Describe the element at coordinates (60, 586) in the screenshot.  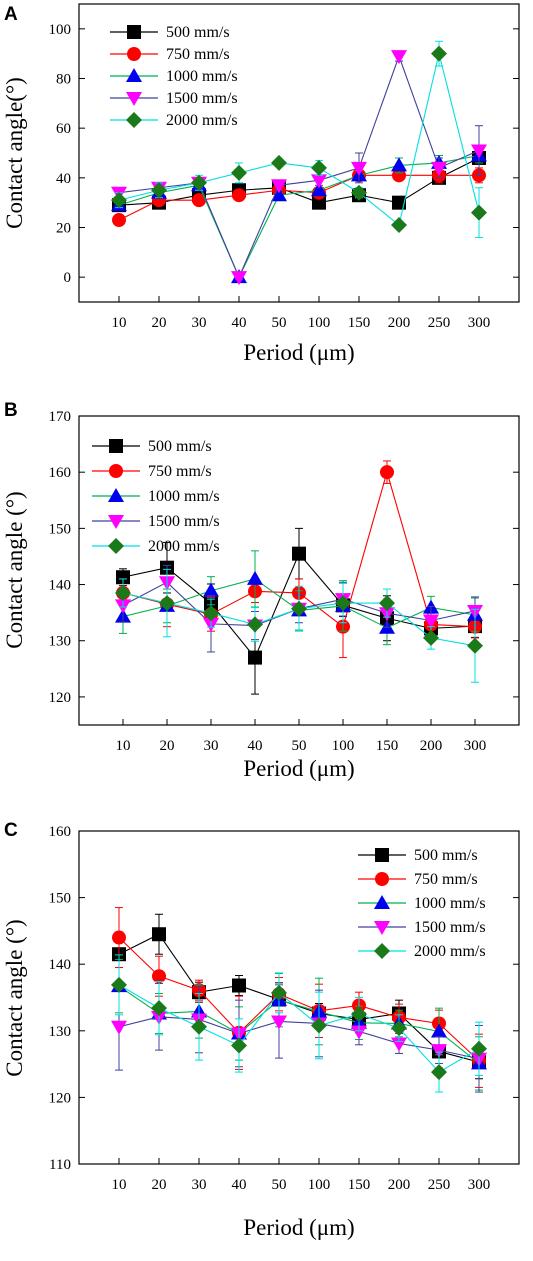
I see `y-tick-label: 140` at that location.